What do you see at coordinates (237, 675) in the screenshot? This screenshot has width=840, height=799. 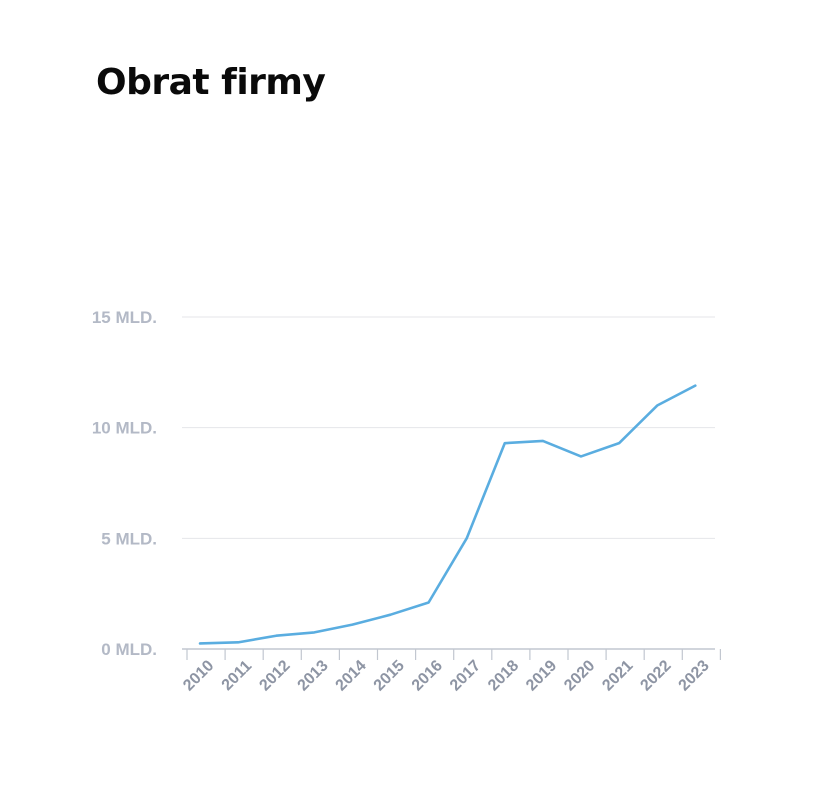 I see `x-tick-label: 2011` at bounding box center [237, 675].